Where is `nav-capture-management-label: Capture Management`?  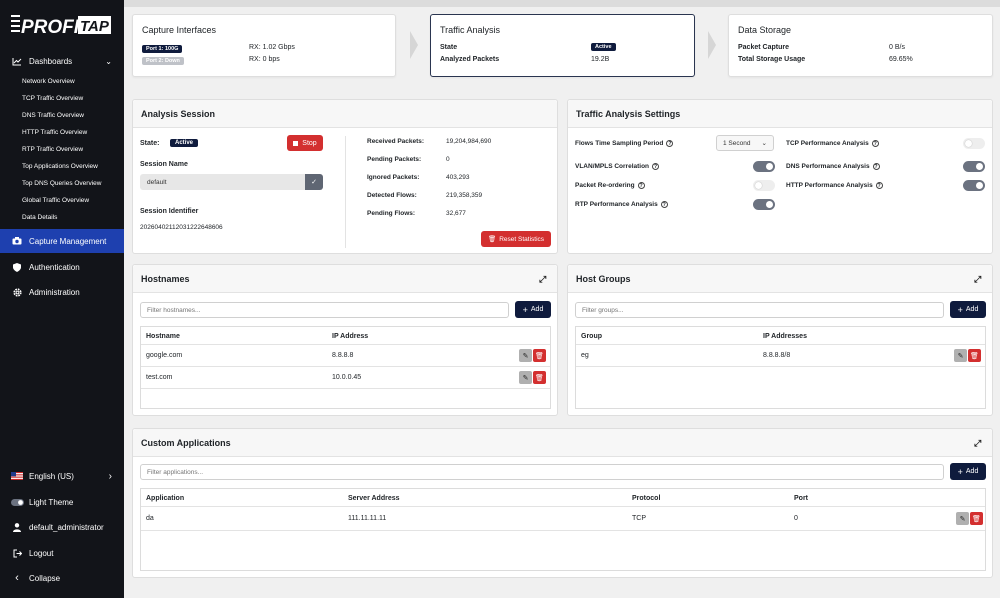
nav-capture-management-label: Capture Management is located at coordinates (68, 241).